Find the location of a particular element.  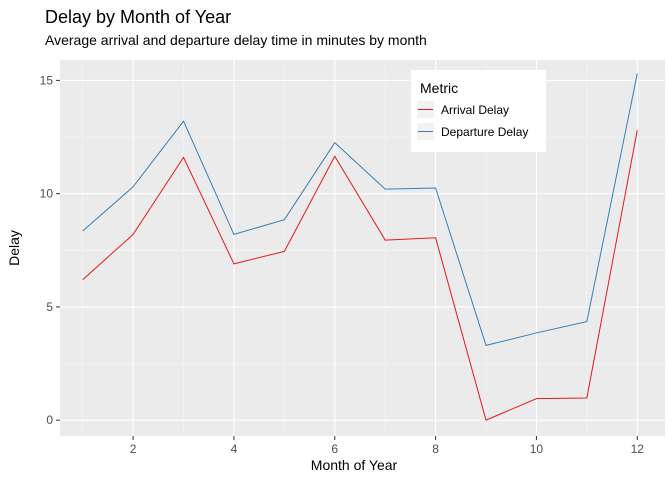

x-axis-title: Month of Year is located at coordinates (354, 465).